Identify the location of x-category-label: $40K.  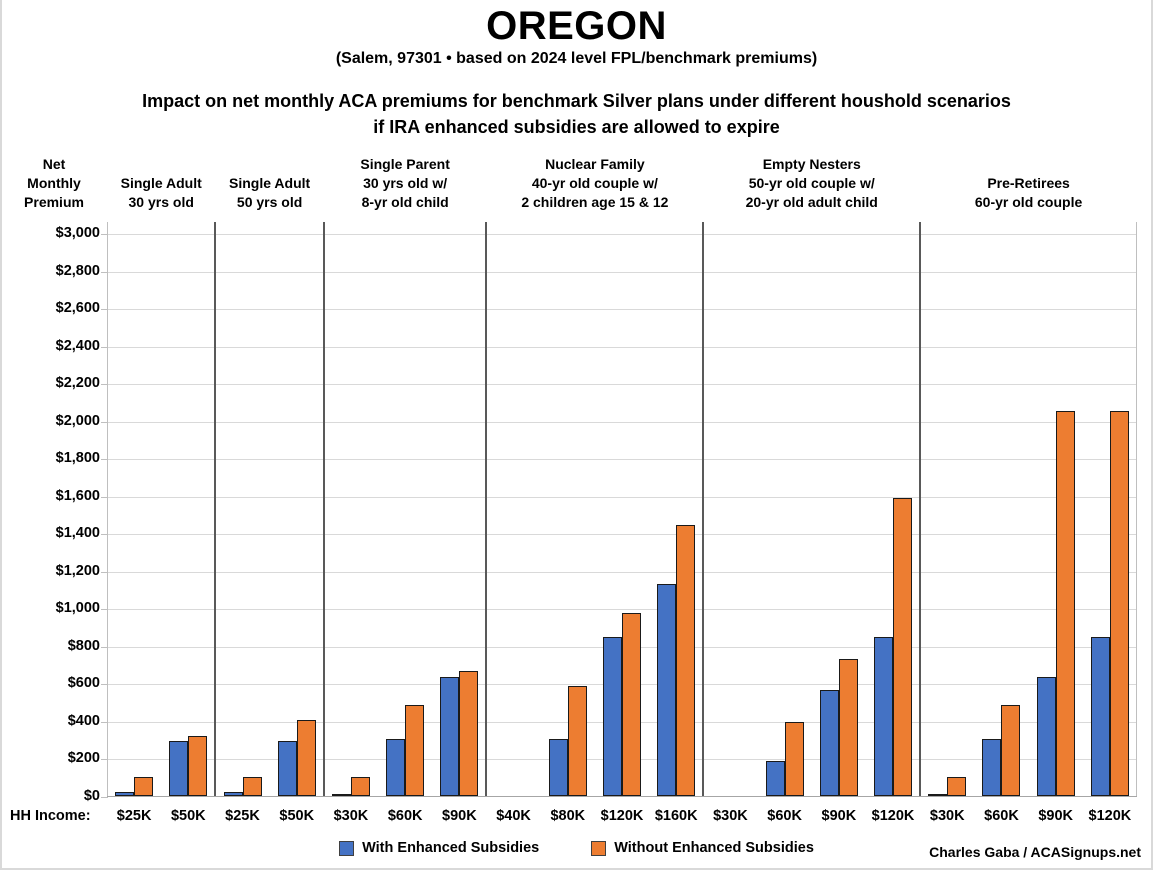
(513, 816).